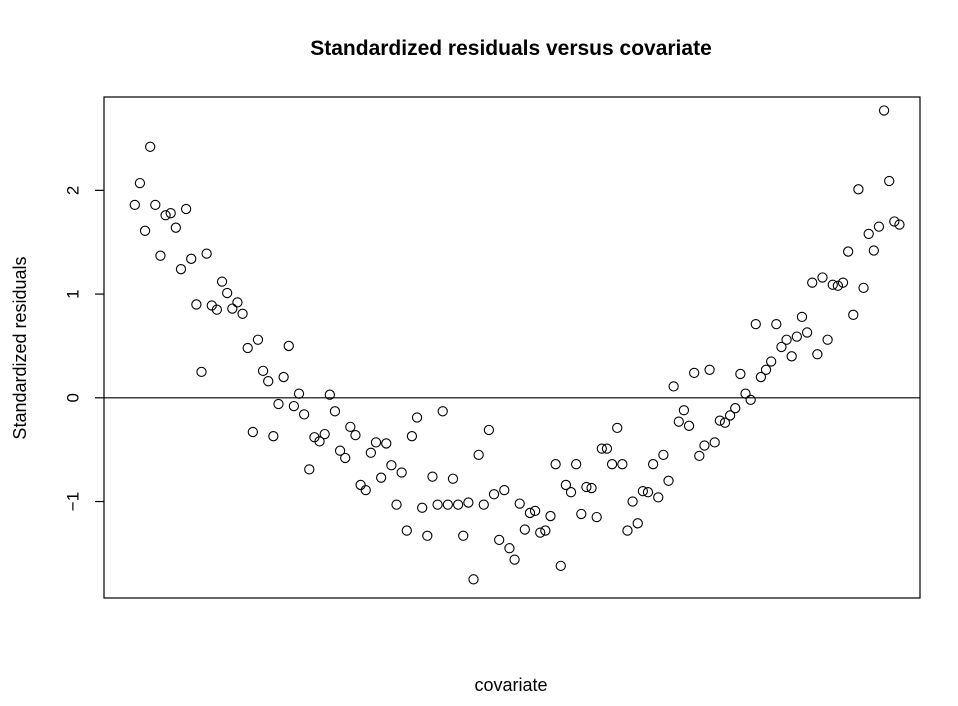 This screenshot has width=958, height=706. Describe the element at coordinates (20, 347) in the screenshot. I see `y-axis-label: Standardized residuals` at that location.